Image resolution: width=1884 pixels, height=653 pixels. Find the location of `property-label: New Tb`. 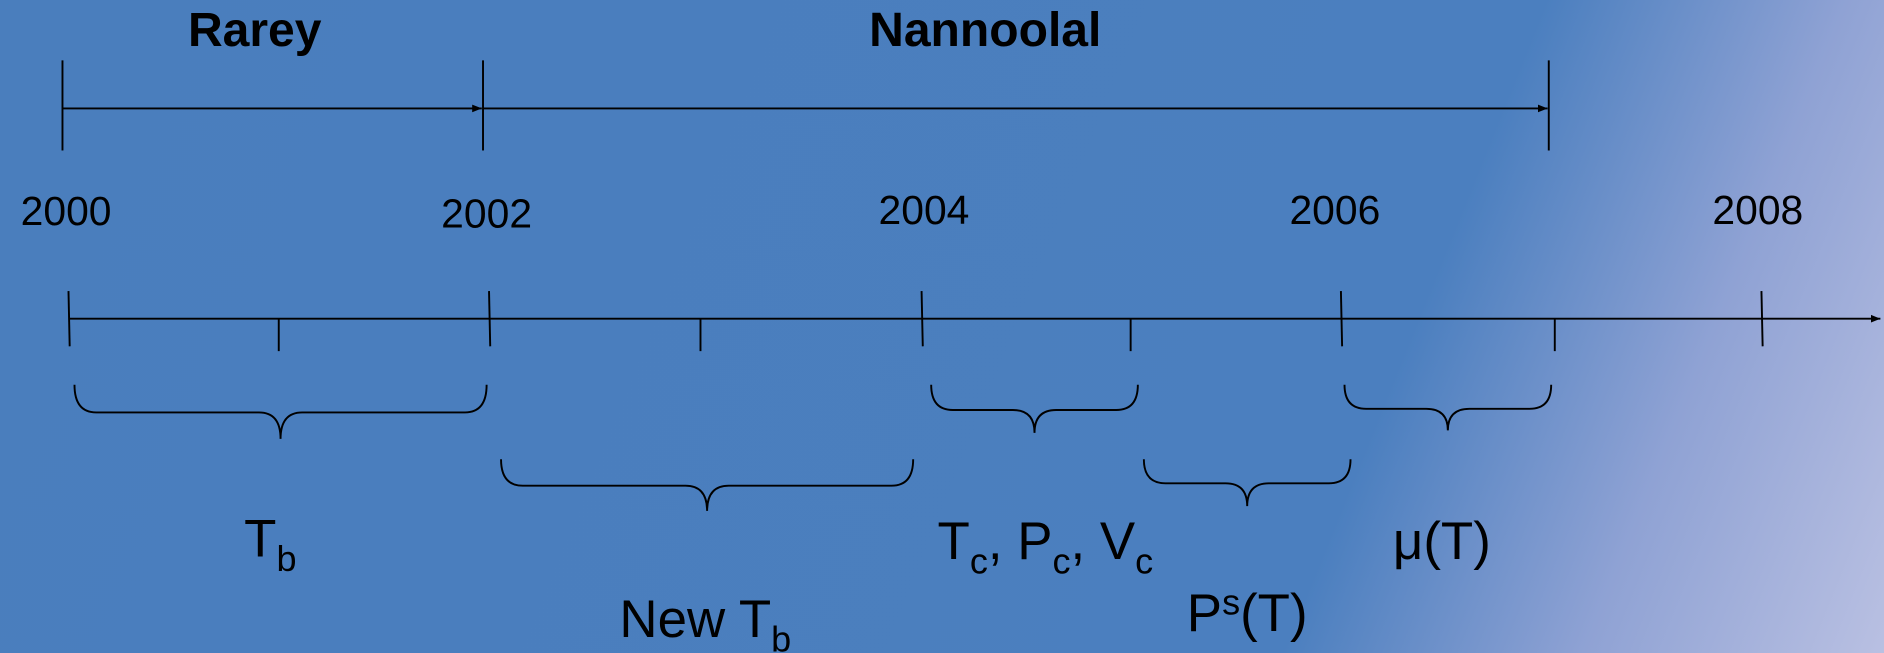

property-label: New Tb is located at coordinates (705, 621).